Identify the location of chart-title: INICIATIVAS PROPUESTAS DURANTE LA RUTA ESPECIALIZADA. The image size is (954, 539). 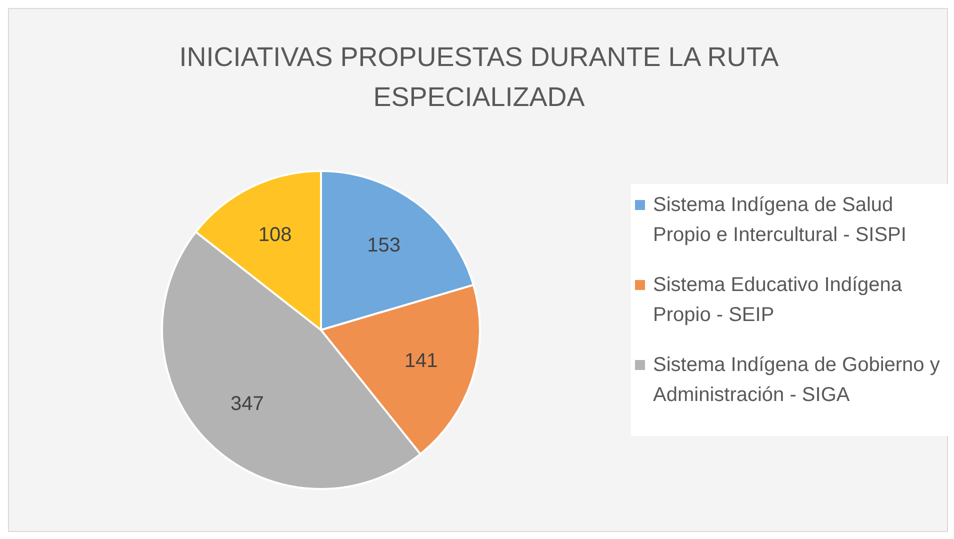
(479, 77).